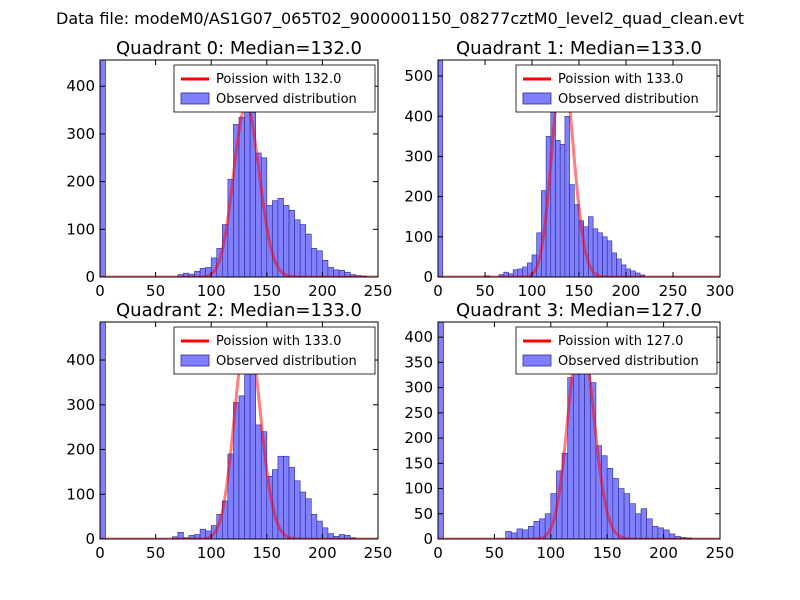  What do you see at coordinates (239, 48) in the screenshot?
I see `quadrant-0-title: Quadrant 0: Median=132.0` at bounding box center [239, 48].